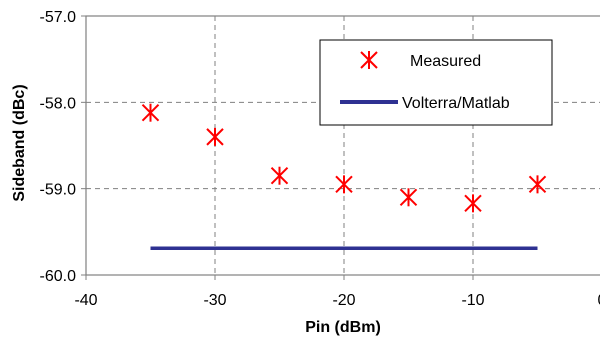 The image size is (600, 339). I want to click on y-ticks: -60.0 -59.0 -58.0 -57.0, so click(63, 147).